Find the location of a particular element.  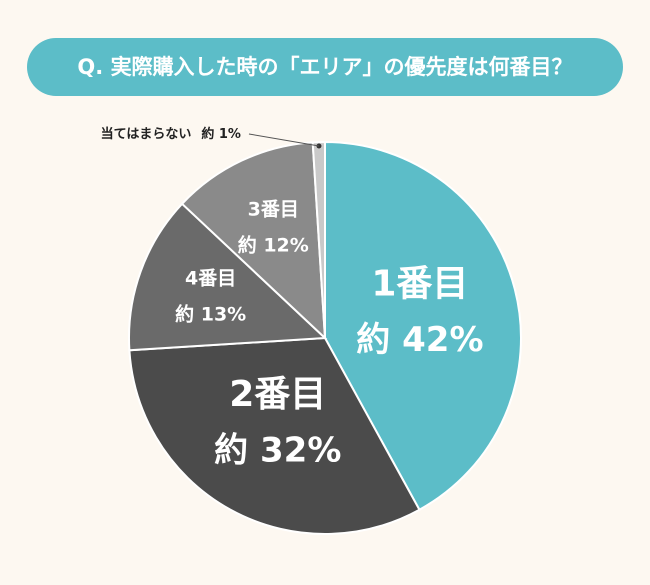

slice-category-label: 1番目 is located at coordinates (419, 284).